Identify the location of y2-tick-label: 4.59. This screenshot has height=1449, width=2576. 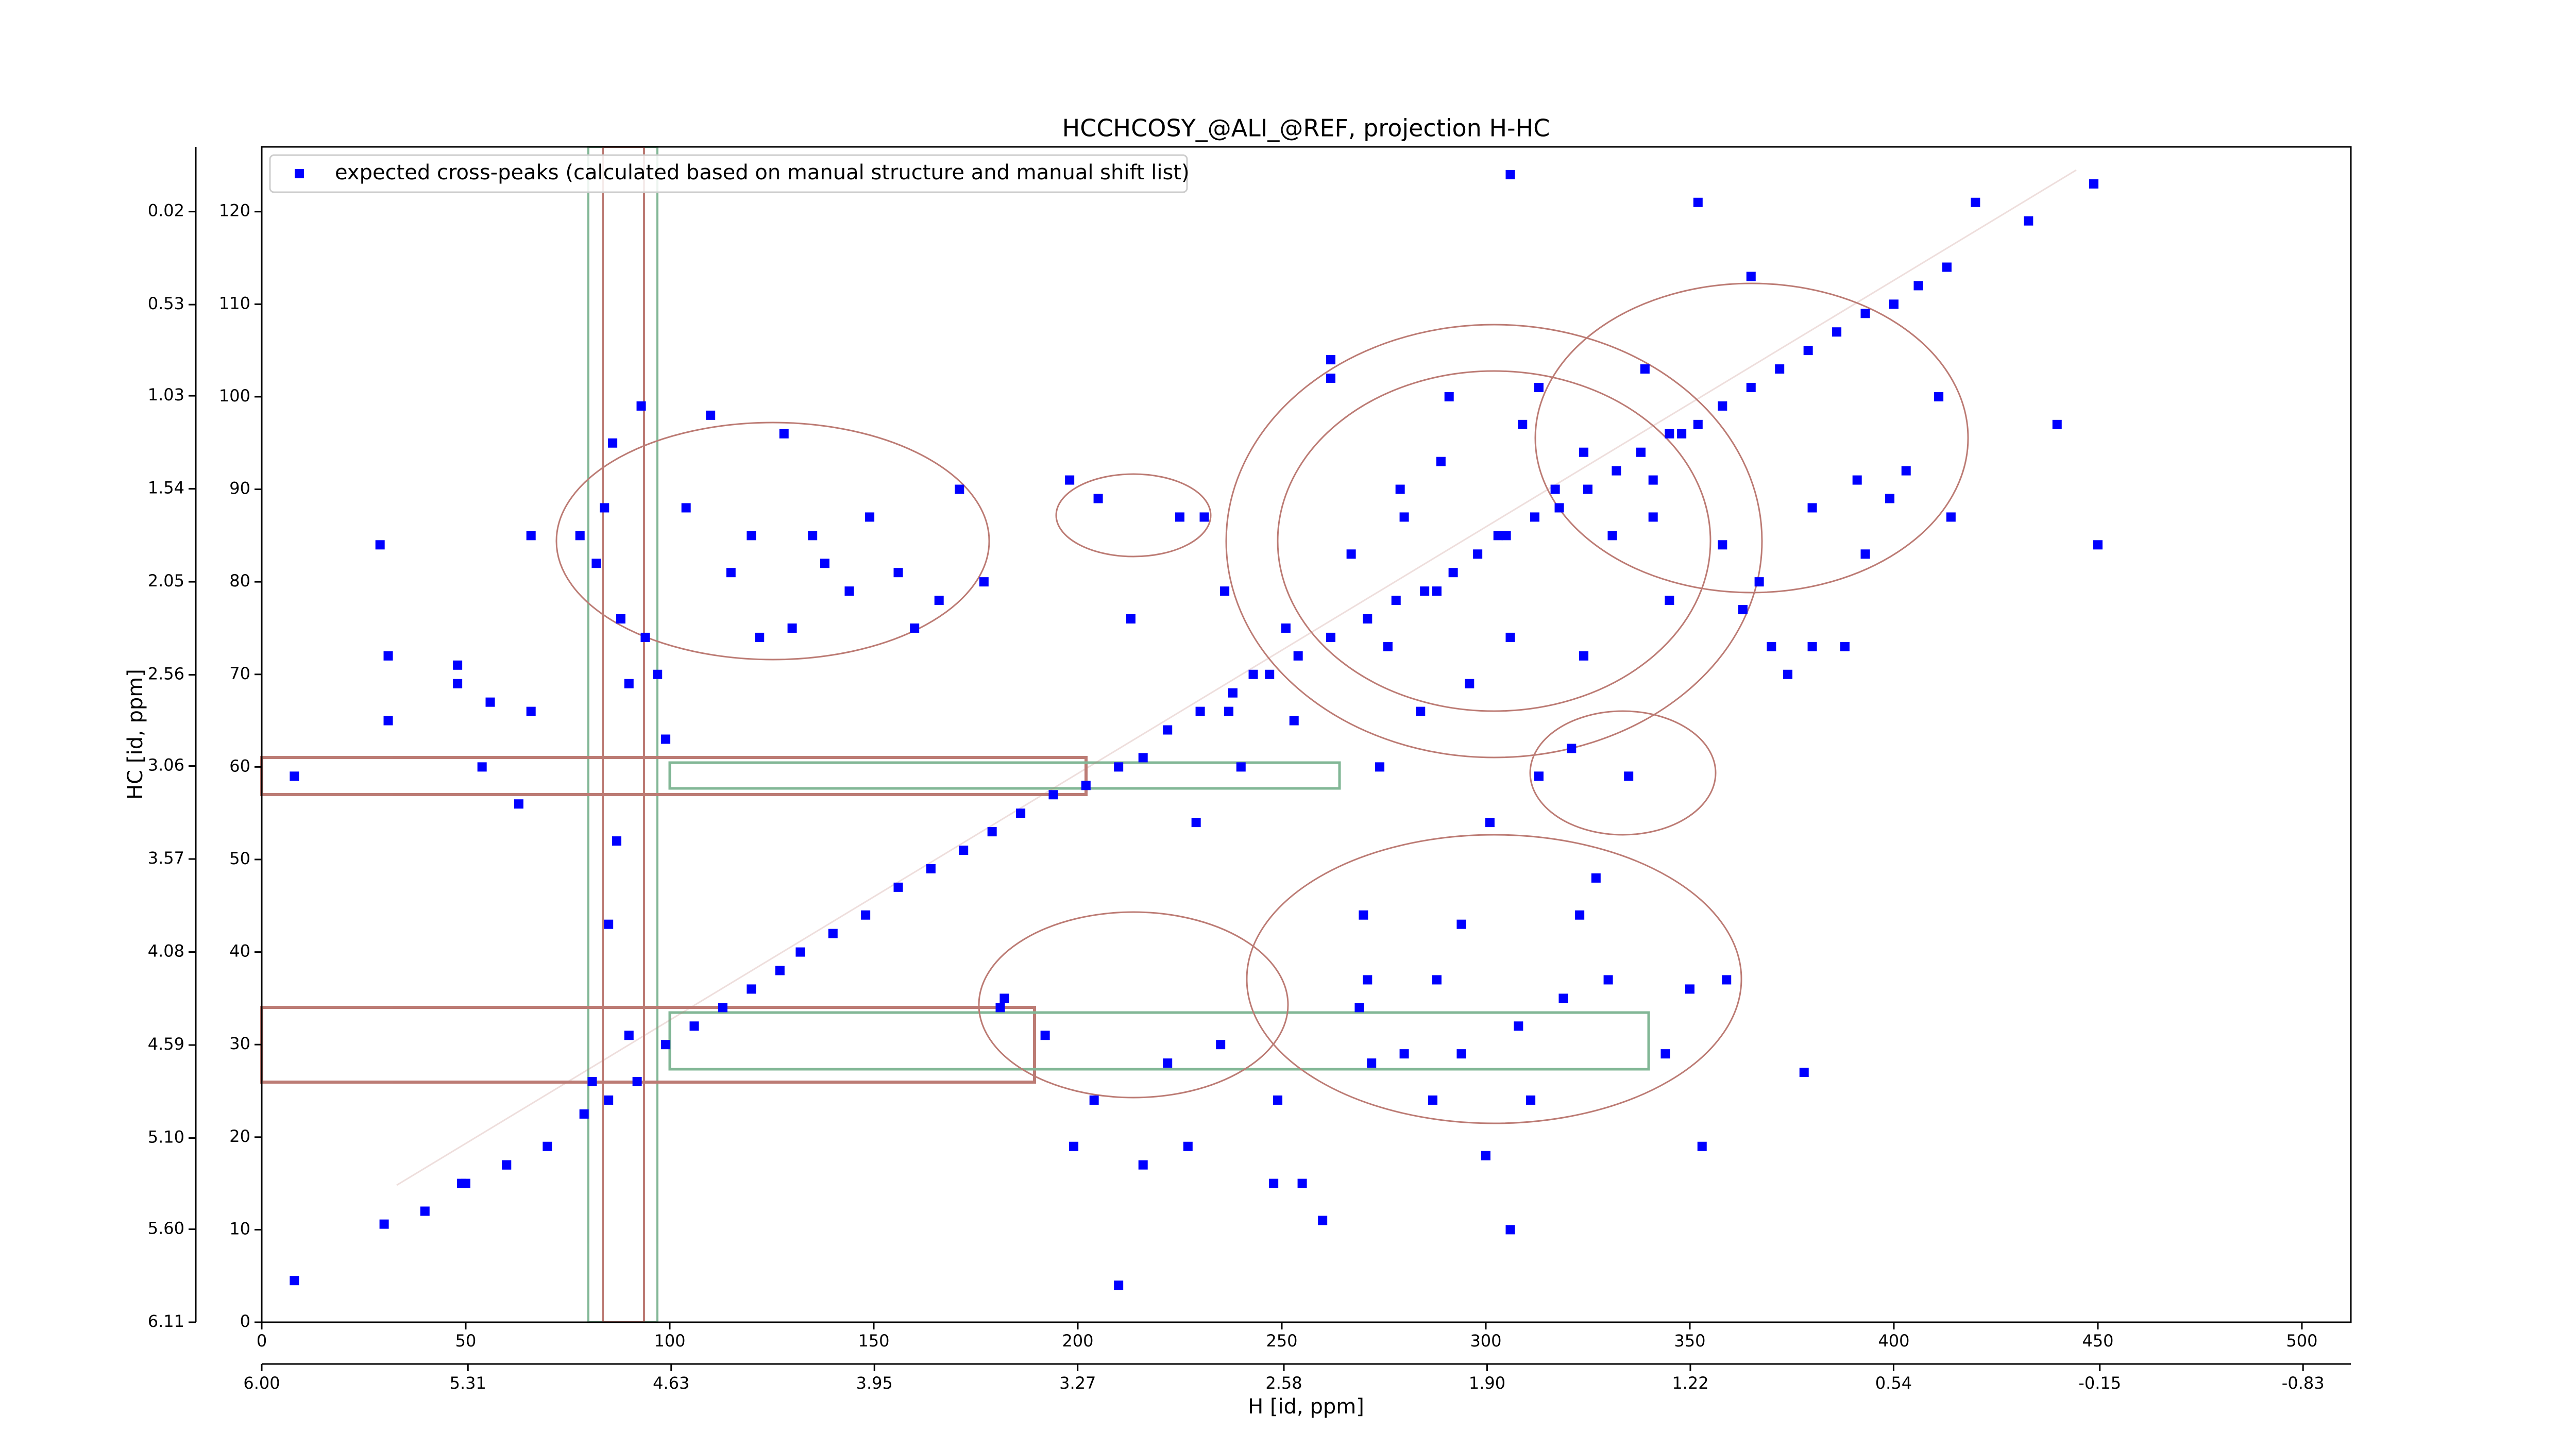
(166, 1044).